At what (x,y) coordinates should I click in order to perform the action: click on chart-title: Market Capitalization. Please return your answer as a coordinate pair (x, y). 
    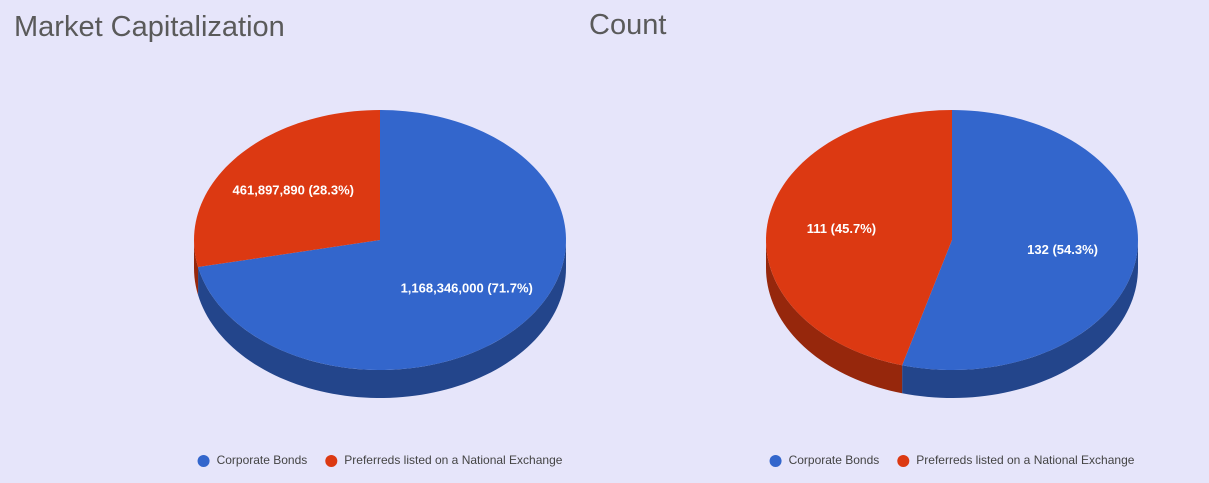
    Looking at the image, I should click on (149, 27).